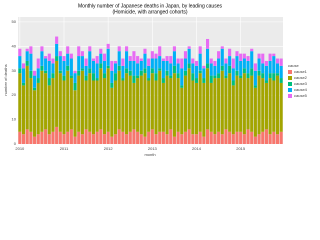 The width and height of the screenshot is (320, 240). I want to click on legend-swatch, so click(290, 84).